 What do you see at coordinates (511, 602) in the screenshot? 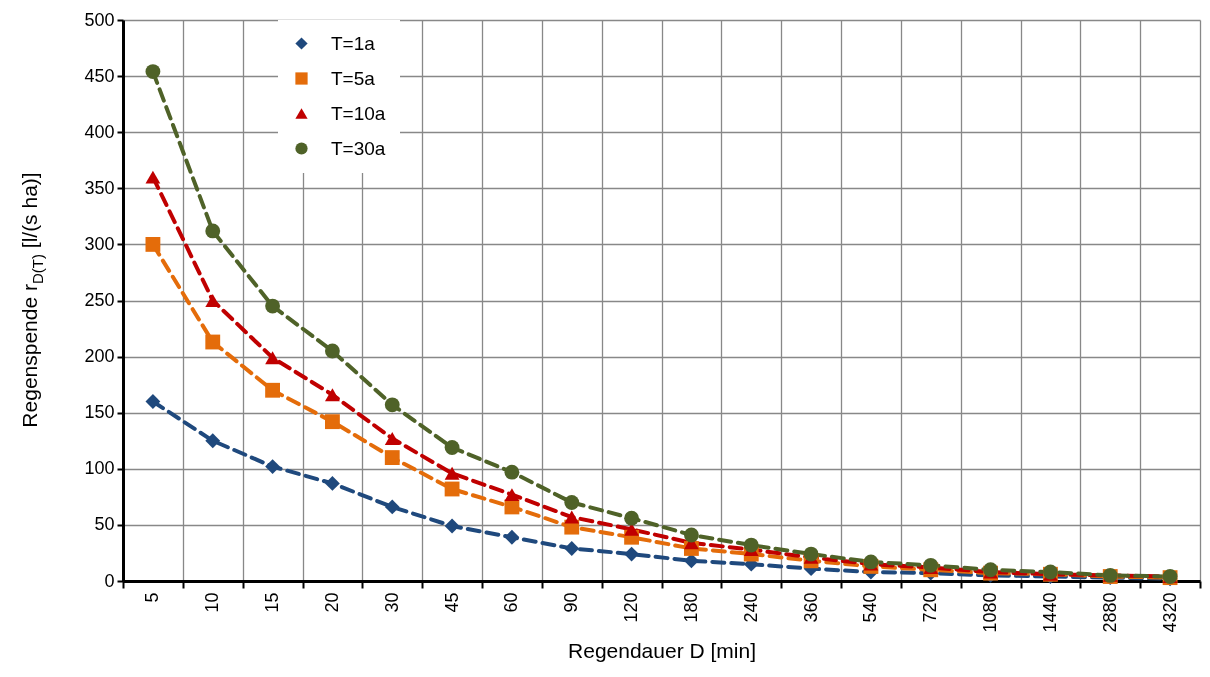
I see `x-tick-label: 60` at bounding box center [511, 602].